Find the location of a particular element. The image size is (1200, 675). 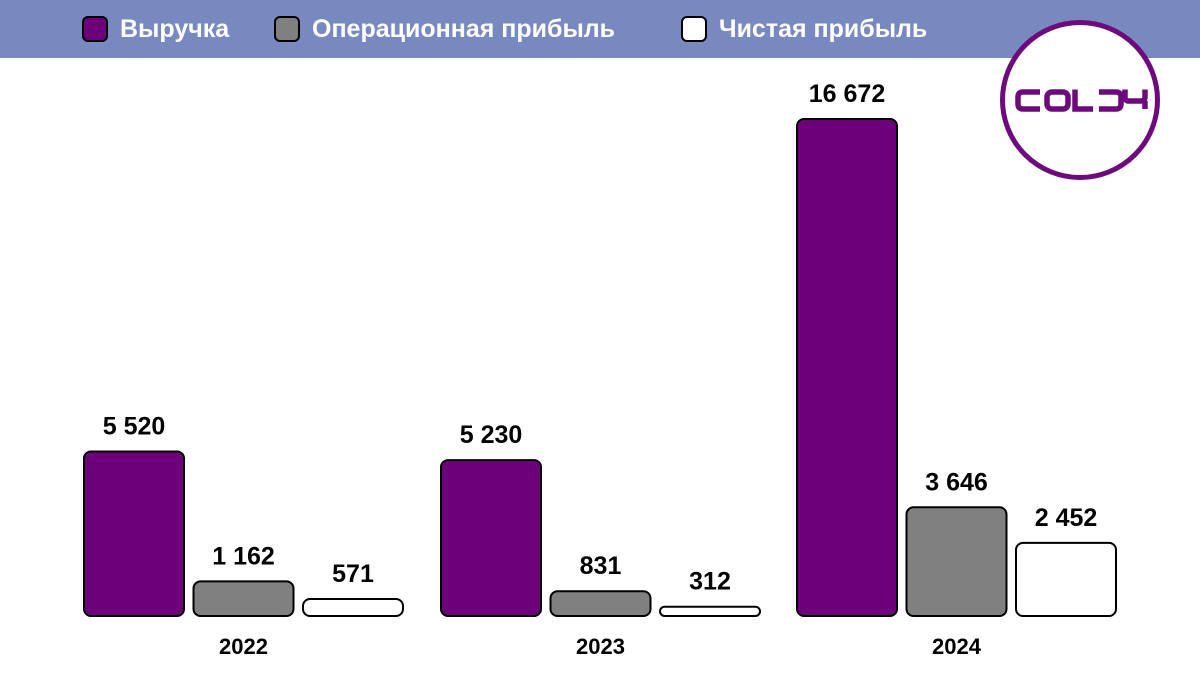

data-label-operating-profit-2024: 3 646 is located at coordinates (956, 482).